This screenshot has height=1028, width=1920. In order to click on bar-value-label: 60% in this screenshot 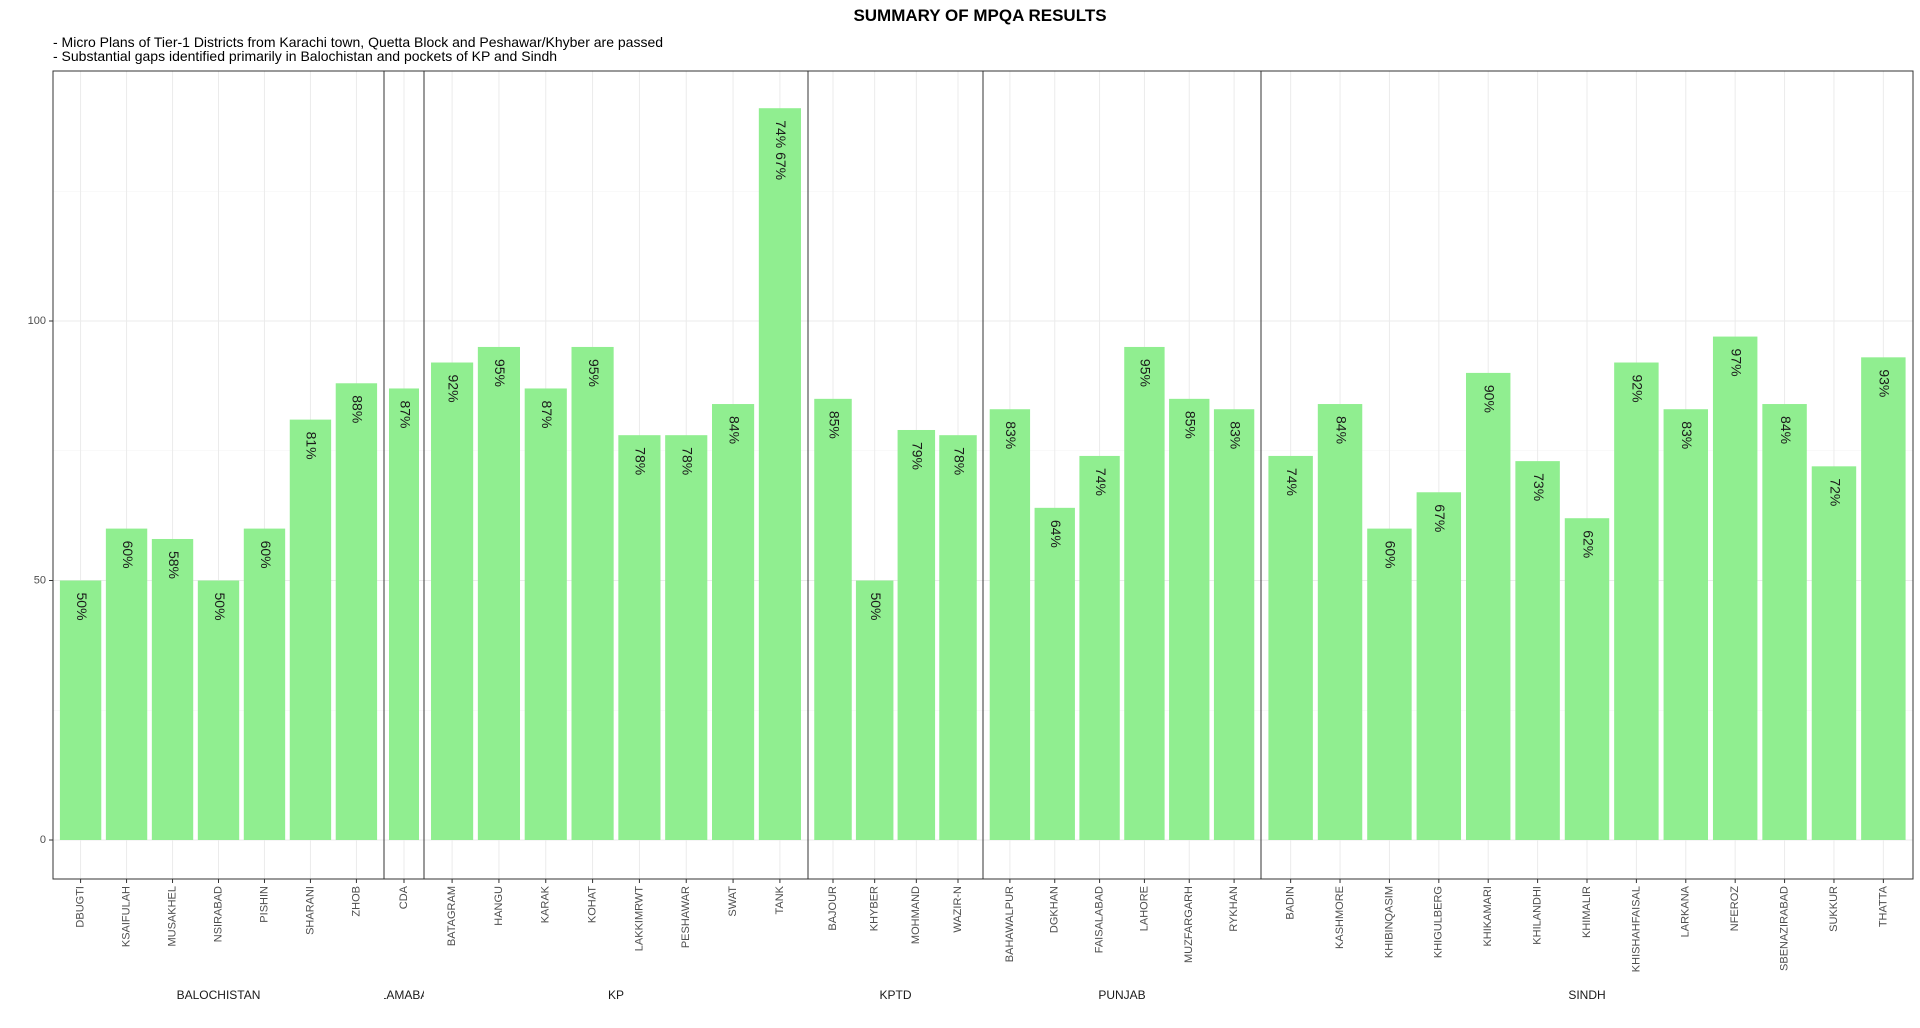, I will do `click(266, 555)`.